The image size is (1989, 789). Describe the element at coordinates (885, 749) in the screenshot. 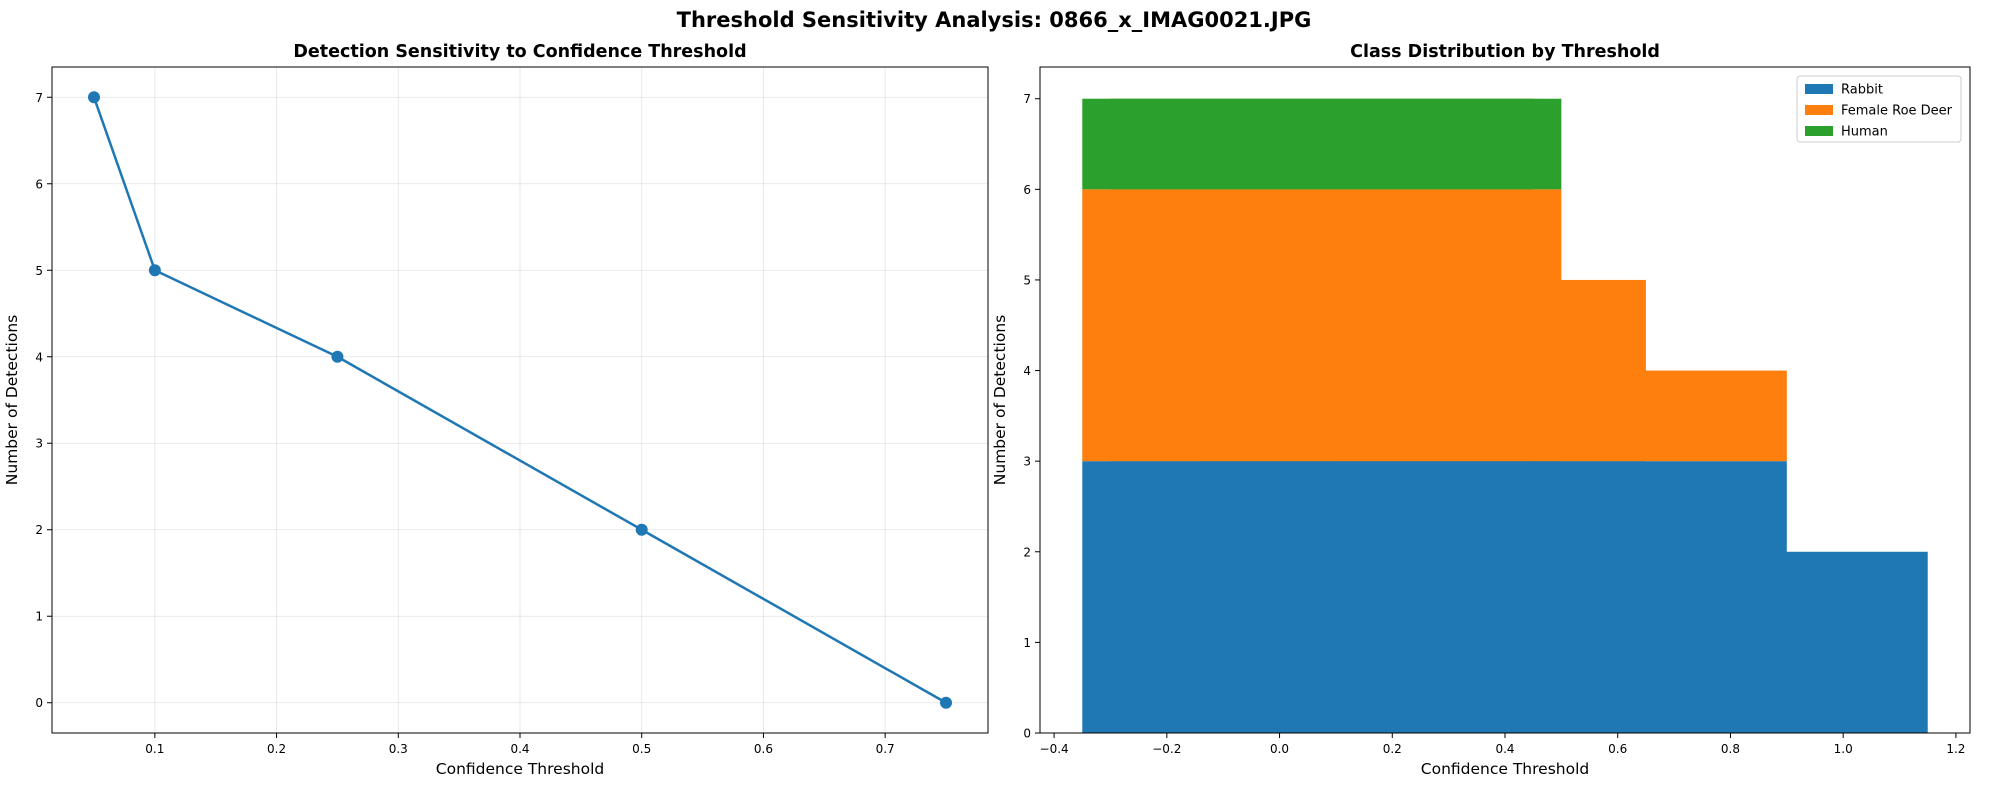

I see `x-tick-label: 0.7` at that location.